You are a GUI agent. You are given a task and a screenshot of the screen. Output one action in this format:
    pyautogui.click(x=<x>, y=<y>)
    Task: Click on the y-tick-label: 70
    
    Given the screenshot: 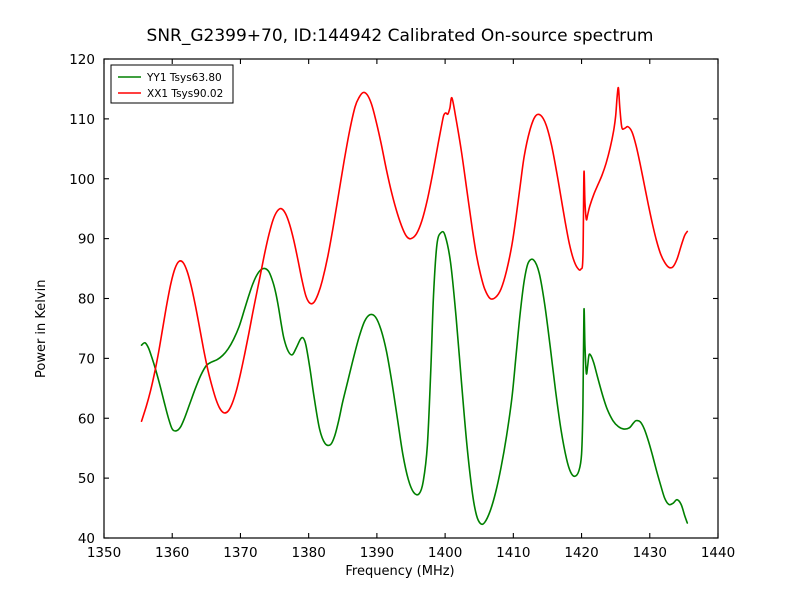 What is the action you would take?
    pyautogui.click(x=86, y=359)
    